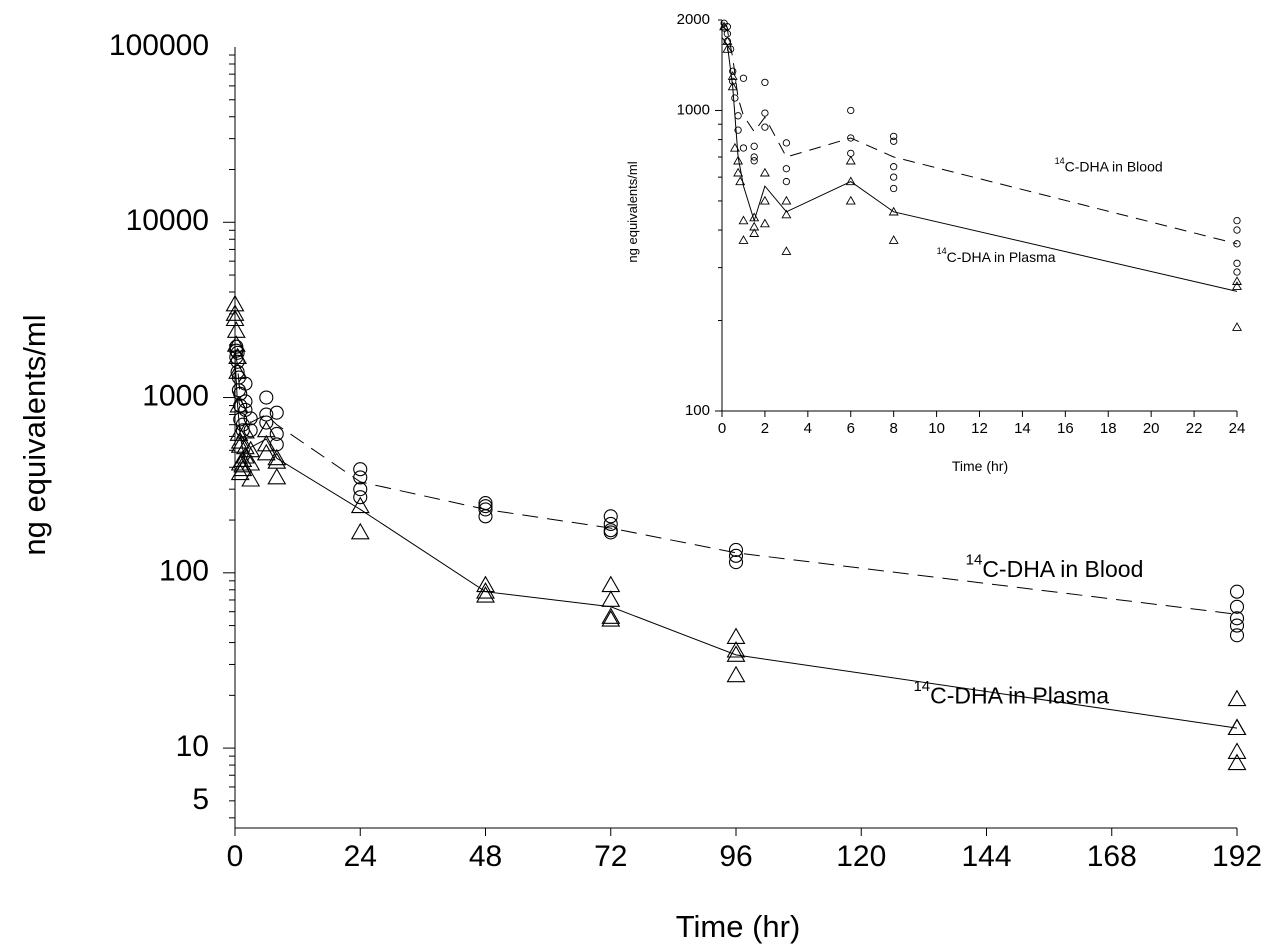  Describe the element at coordinates (693, 109) in the screenshot. I see `inset-y-tick-label: 1000` at that location.